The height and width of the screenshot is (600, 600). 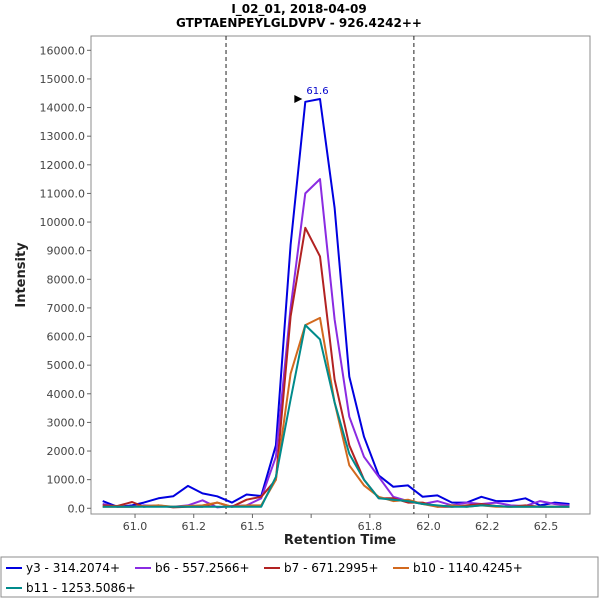 I want to click on peak-annotation: 61.6, so click(x=311, y=94).